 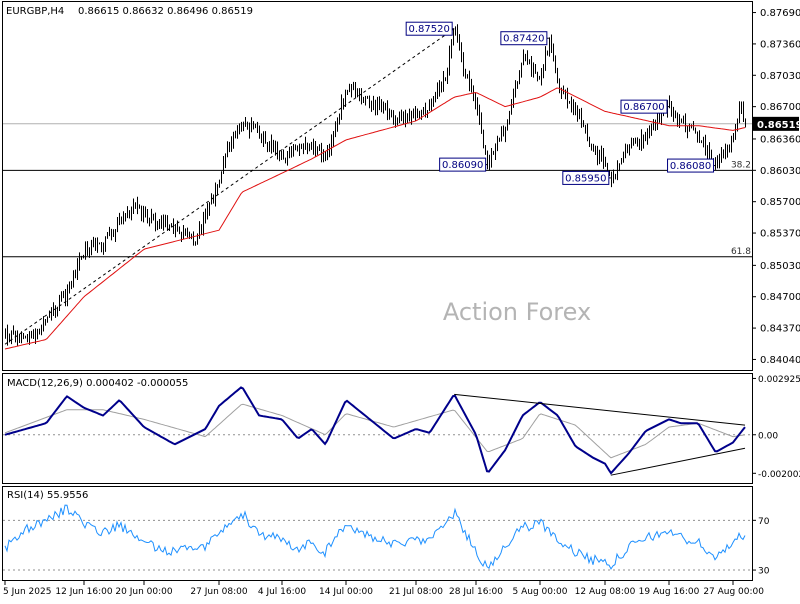 What do you see at coordinates (780, 329) in the screenshot?
I see `price-tick-label: 0.84370` at bounding box center [780, 329].